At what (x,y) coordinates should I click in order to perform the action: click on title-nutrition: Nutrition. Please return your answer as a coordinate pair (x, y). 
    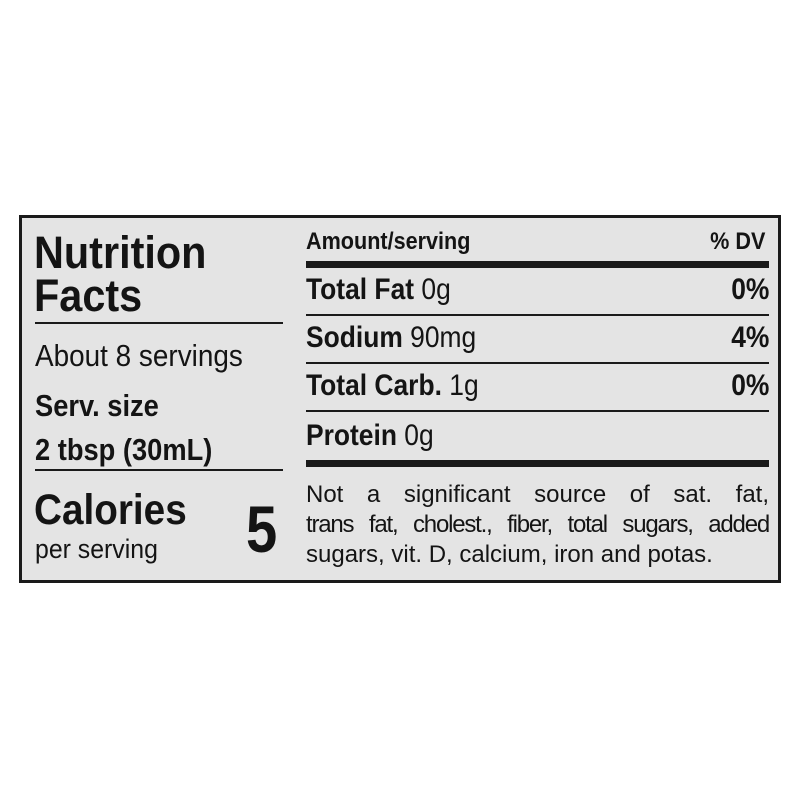
    Looking at the image, I should click on (120, 252).